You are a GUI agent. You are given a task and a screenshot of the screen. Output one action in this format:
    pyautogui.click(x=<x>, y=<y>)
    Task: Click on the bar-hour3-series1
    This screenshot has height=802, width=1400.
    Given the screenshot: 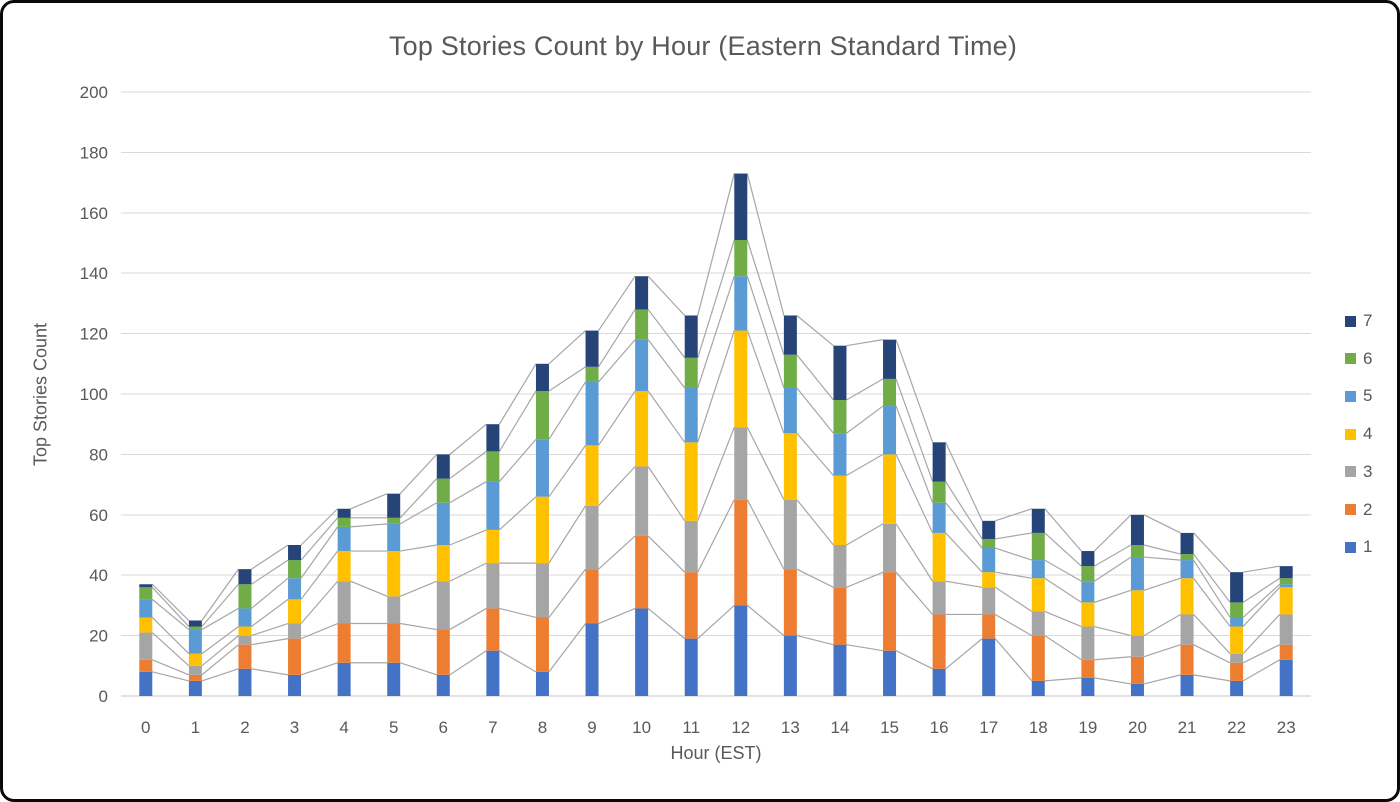 What is the action you would take?
    pyautogui.click(x=295, y=685)
    